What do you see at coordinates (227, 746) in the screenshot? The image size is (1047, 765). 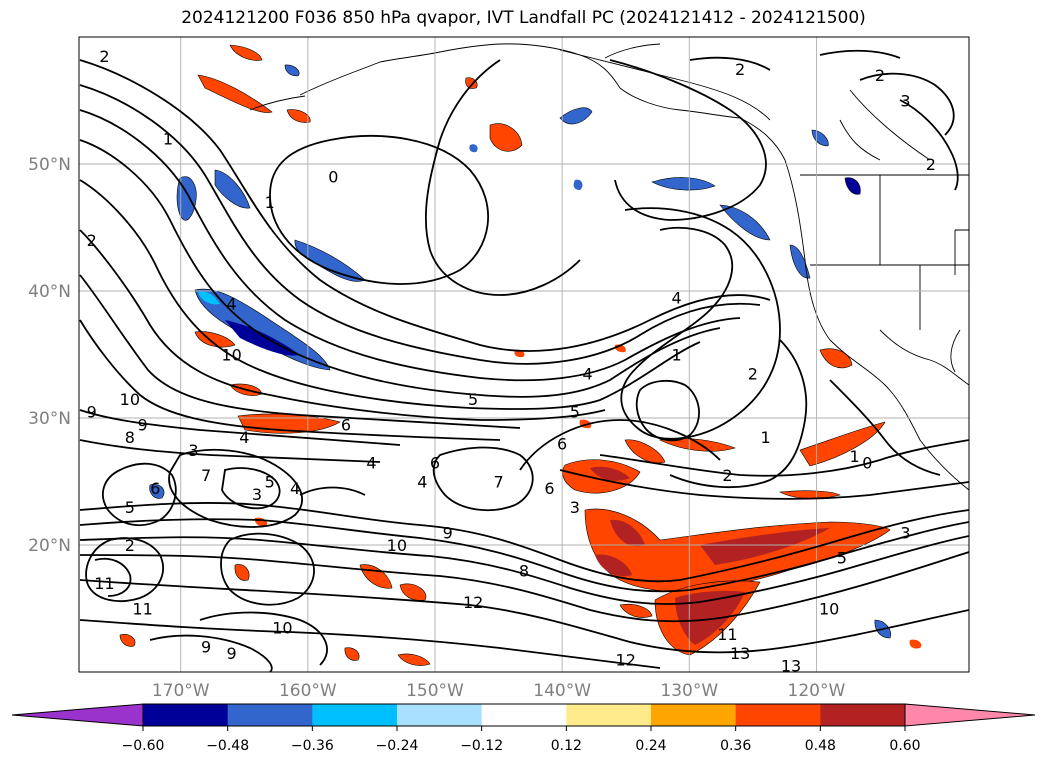 I see `colorbar-tick-label: −0.48` at bounding box center [227, 746].